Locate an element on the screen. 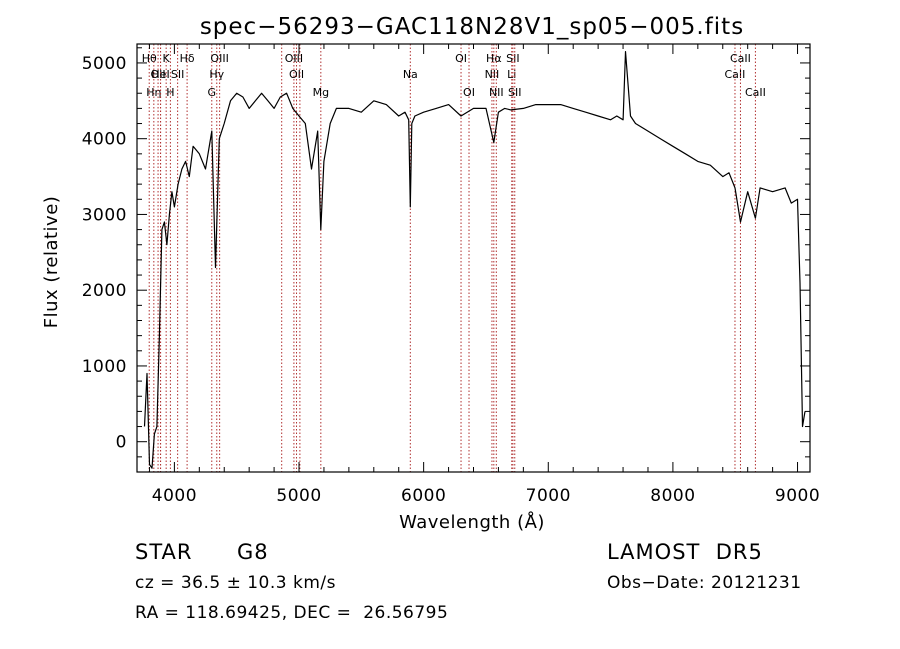 The height and width of the screenshot is (649, 900). spectral-line-label: Li is located at coordinates (511, 74).